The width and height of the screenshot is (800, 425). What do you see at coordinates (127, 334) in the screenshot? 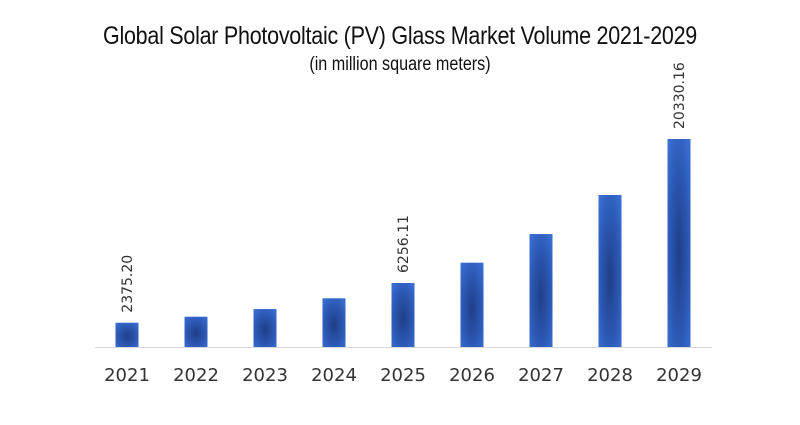
I see `bar-2021` at bounding box center [127, 334].